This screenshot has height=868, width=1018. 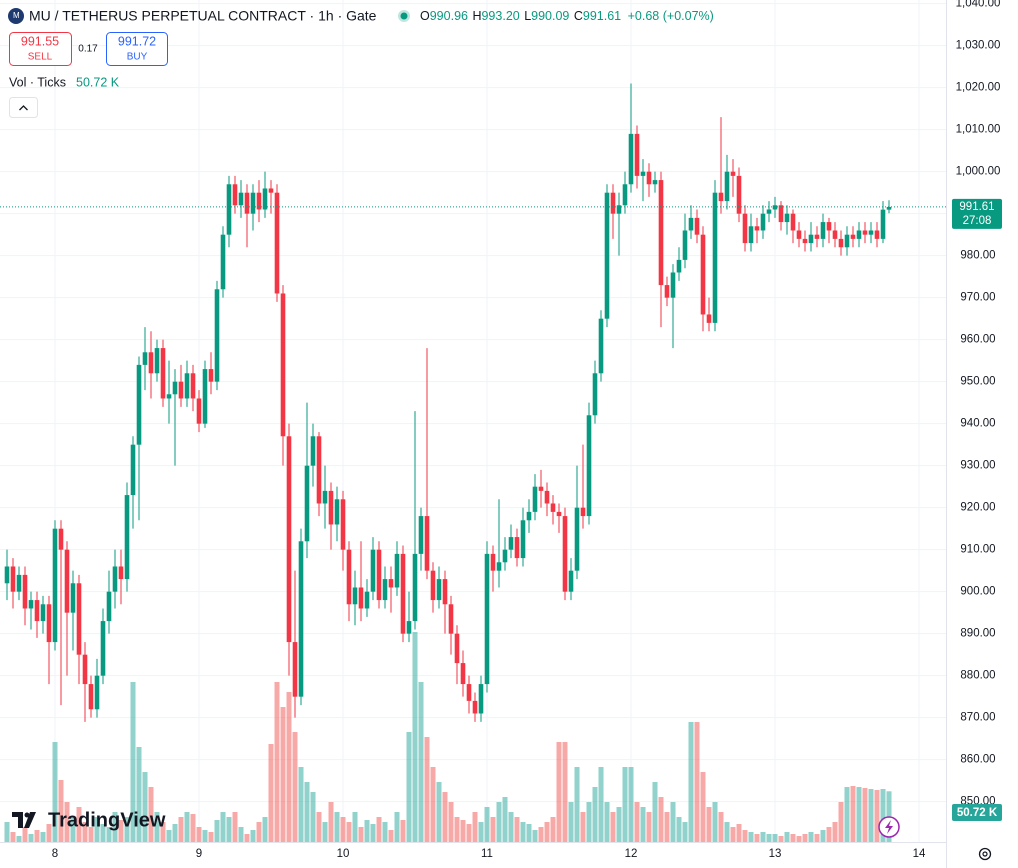 I want to click on y-tick-label: 910.00, so click(x=977, y=550).